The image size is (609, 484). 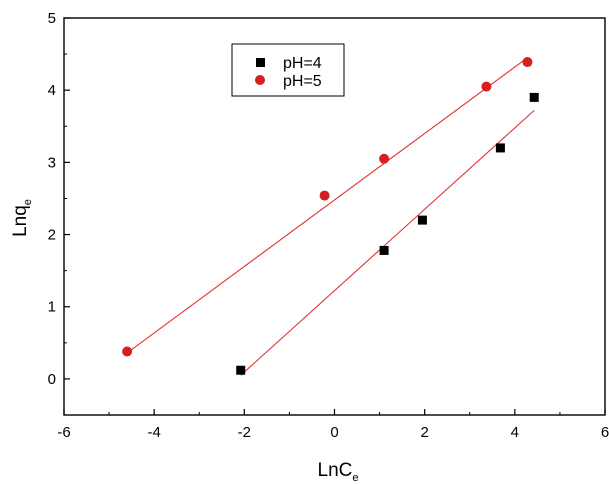 What do you see at coordinates (52, 162) in the screenshot?
I see `y-tick-label: 3` at bounding box center [52, 162].